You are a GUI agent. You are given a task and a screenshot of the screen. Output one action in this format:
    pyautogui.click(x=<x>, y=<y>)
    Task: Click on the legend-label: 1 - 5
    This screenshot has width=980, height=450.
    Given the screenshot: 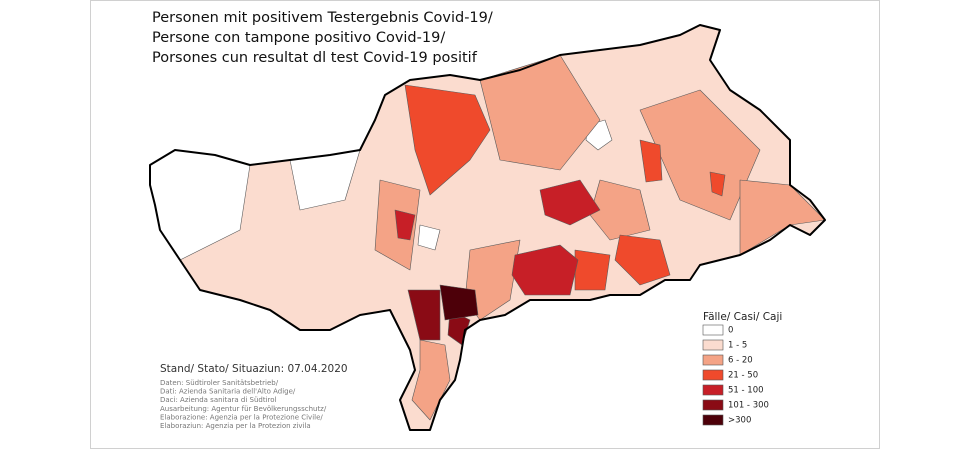 What is the action you would take?
    pyautogui.click(x=737, y=346)
    